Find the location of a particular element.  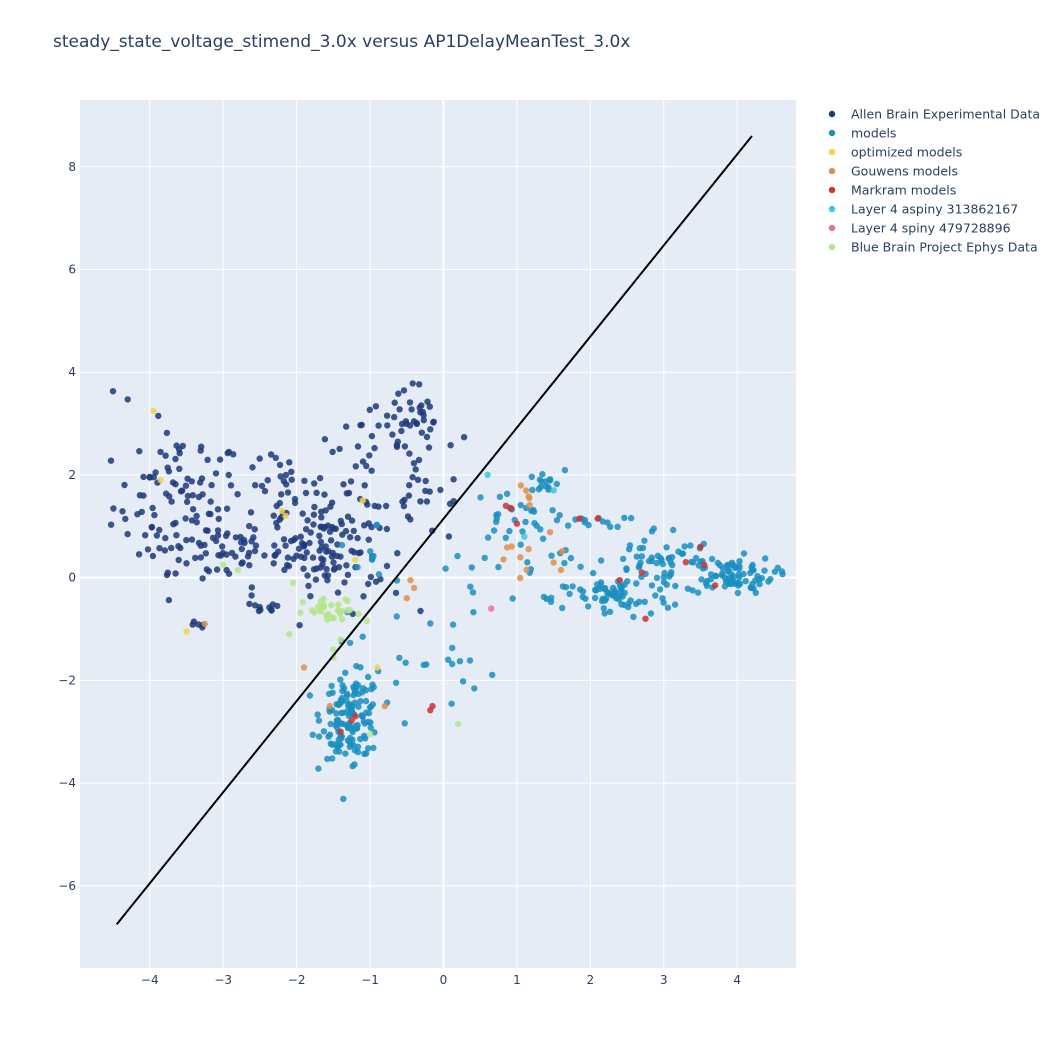

legend-item: Layer 4 aspiny 313862167 is located at coordinates (923, 209).